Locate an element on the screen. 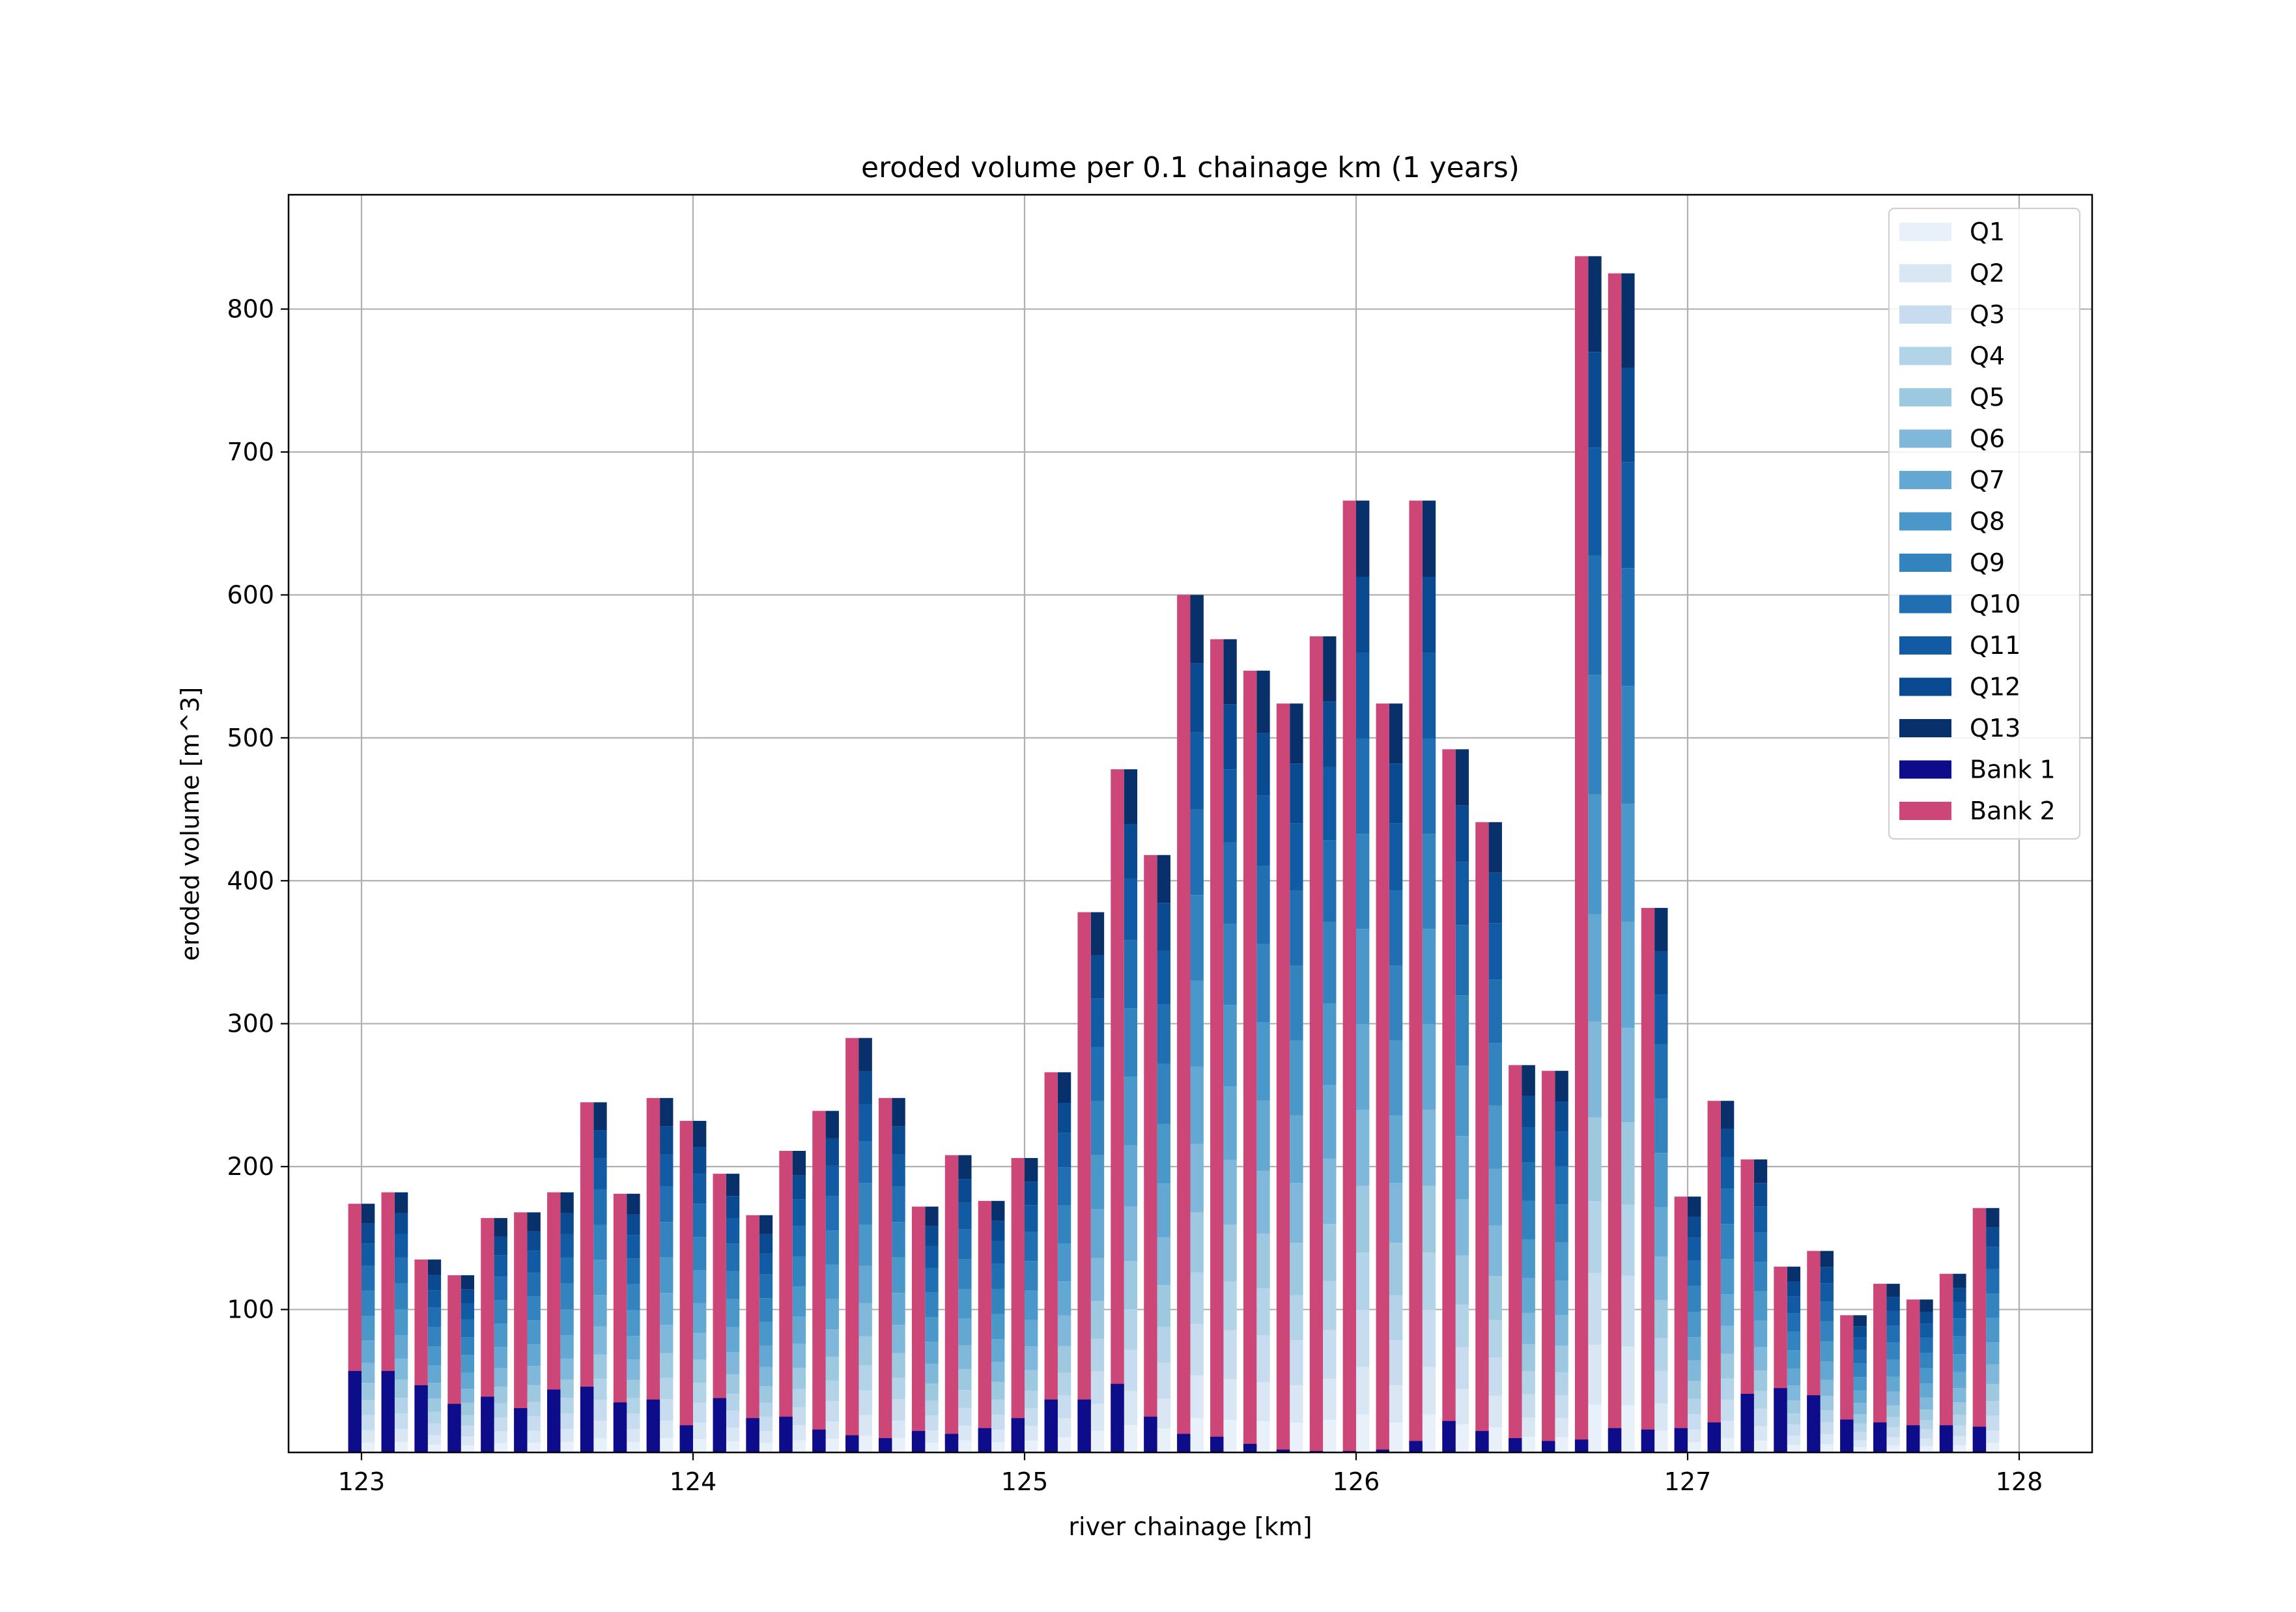 The image size is (2296, 1612). legend-label: Q10 is located at coordinates (1995, 604).